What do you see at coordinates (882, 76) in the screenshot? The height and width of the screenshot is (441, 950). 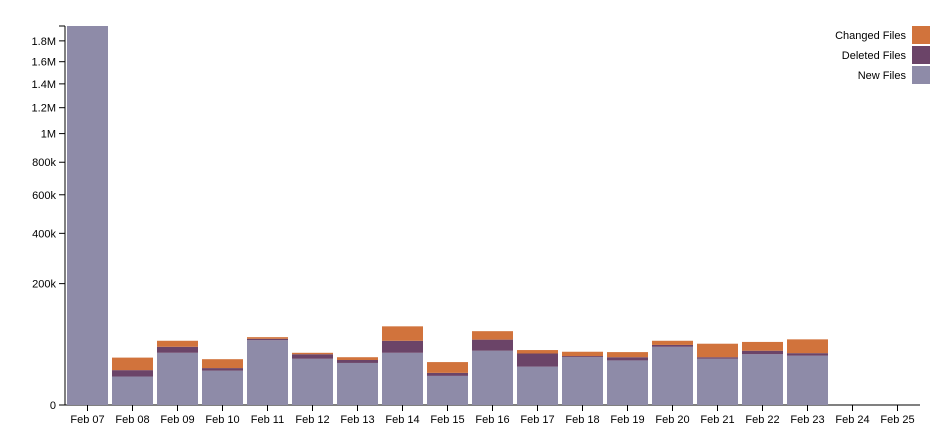 I see `legend-label: New Files` at bounding box center [882, 76].